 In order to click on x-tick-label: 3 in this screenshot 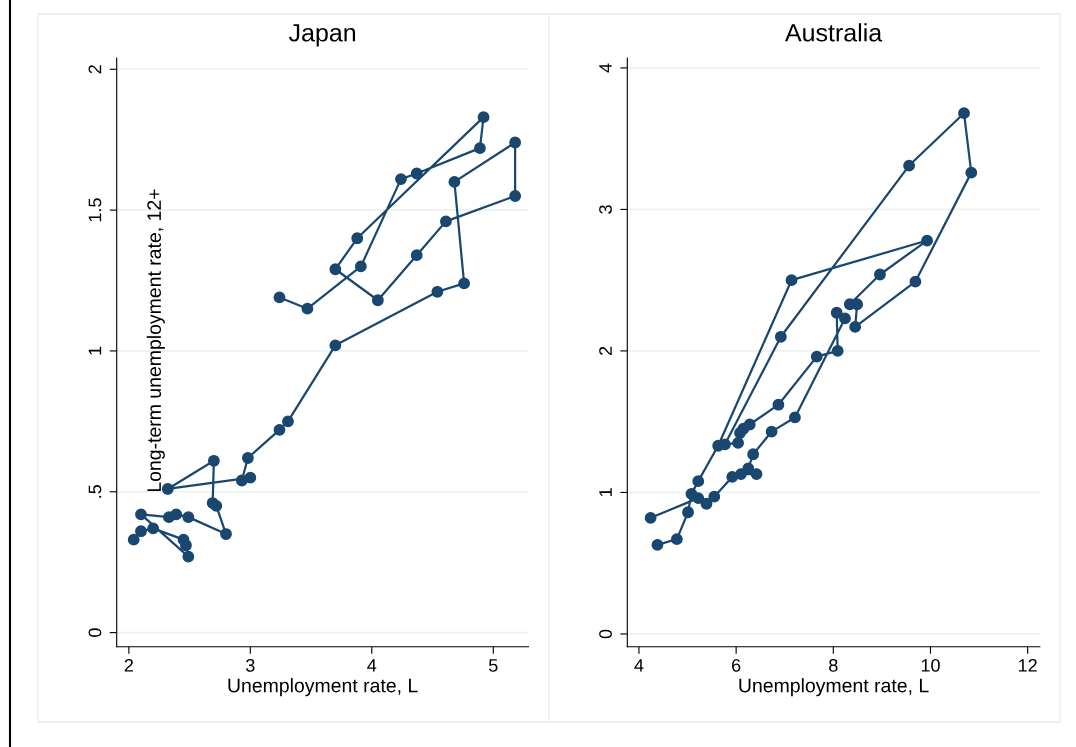, I will do `click(250, 665)`.